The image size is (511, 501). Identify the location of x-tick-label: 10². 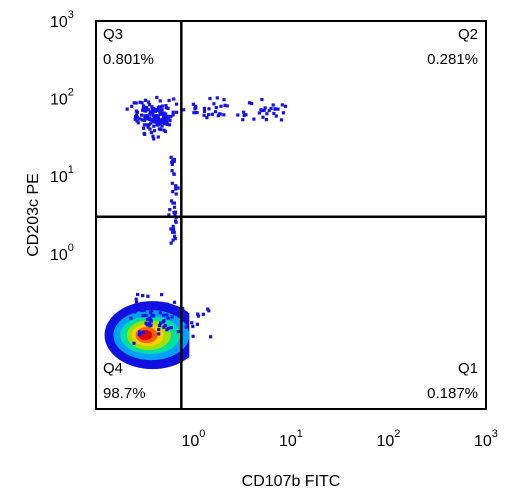
(389, 439).